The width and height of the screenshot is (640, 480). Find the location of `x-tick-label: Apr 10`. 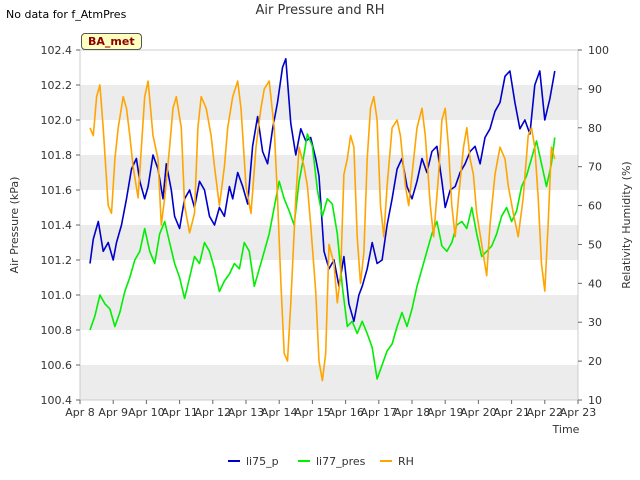

x-tick-label: Apr 10 is located at coordinates (146, 412).